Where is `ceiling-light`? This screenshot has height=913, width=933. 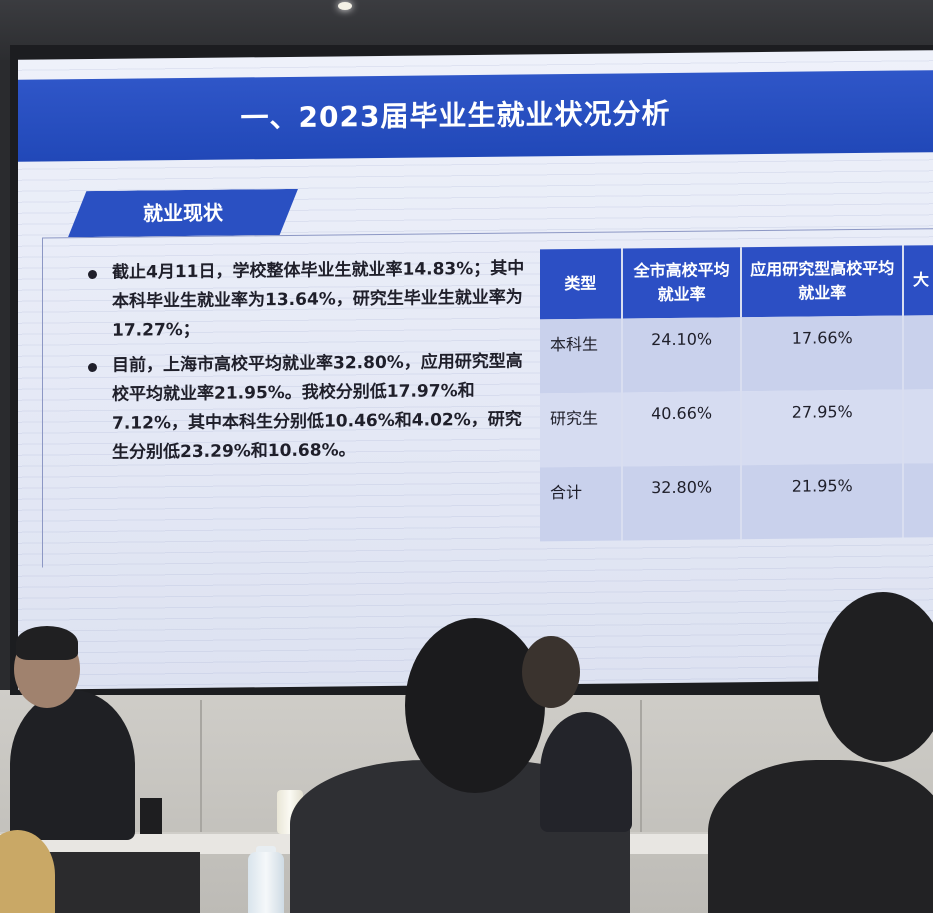 ceiling-light is located at coordinates (345, 6).